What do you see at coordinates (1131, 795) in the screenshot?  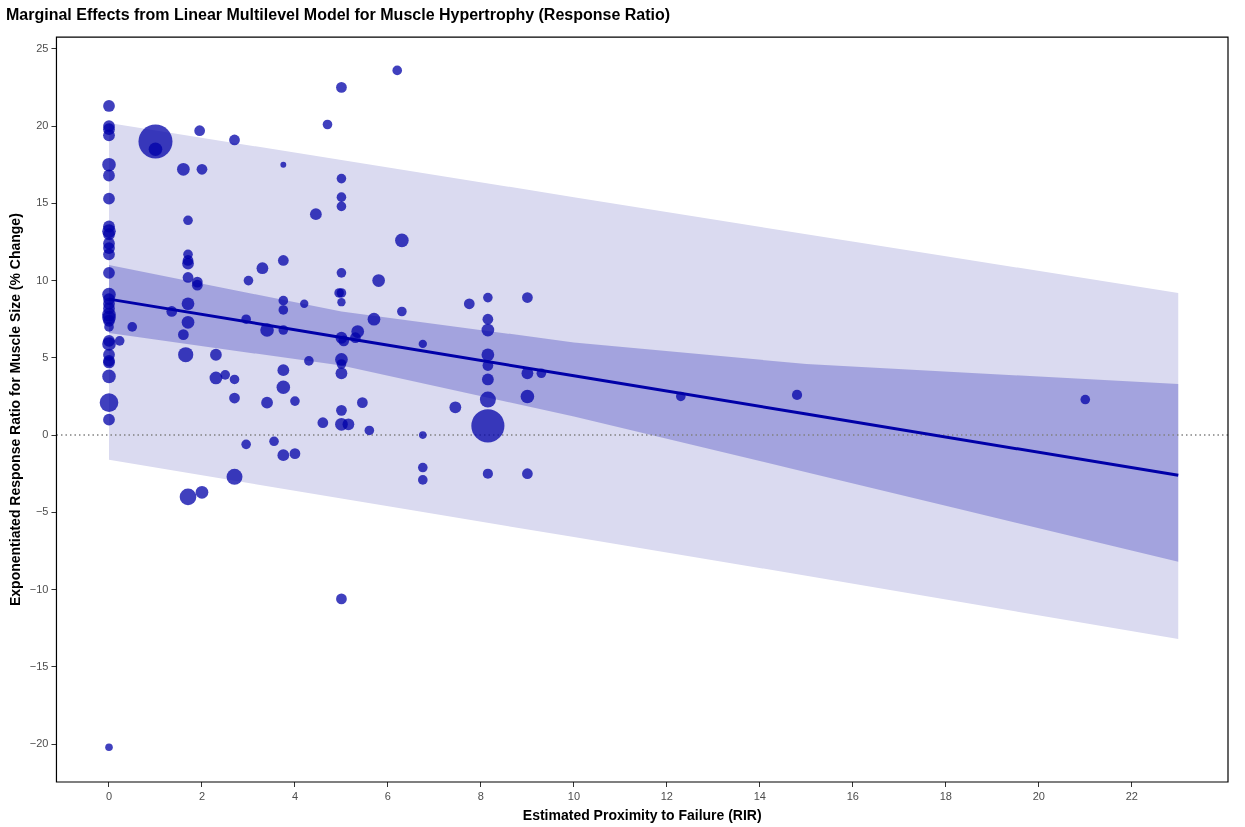 I see `x-tick-label: 22` at bounding box center [1131, 795].